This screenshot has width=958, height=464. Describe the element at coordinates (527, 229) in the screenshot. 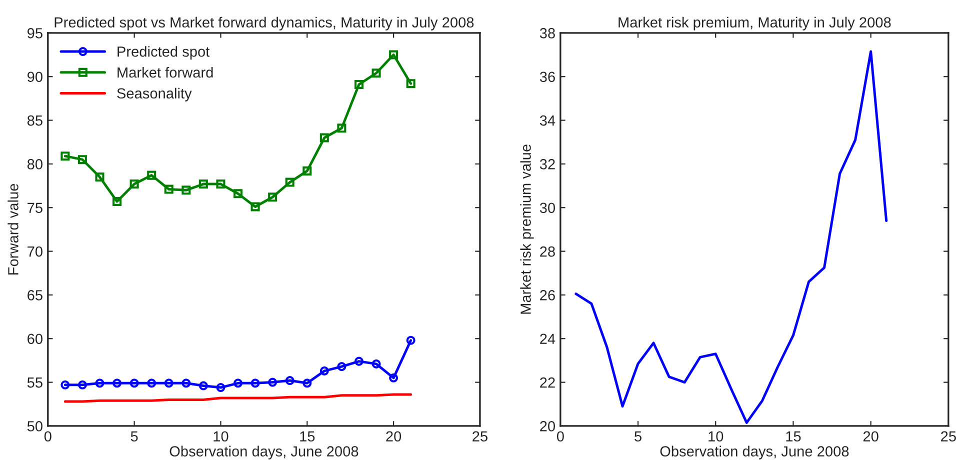

I see `y-axis-title: Market risk premium value` at that location.